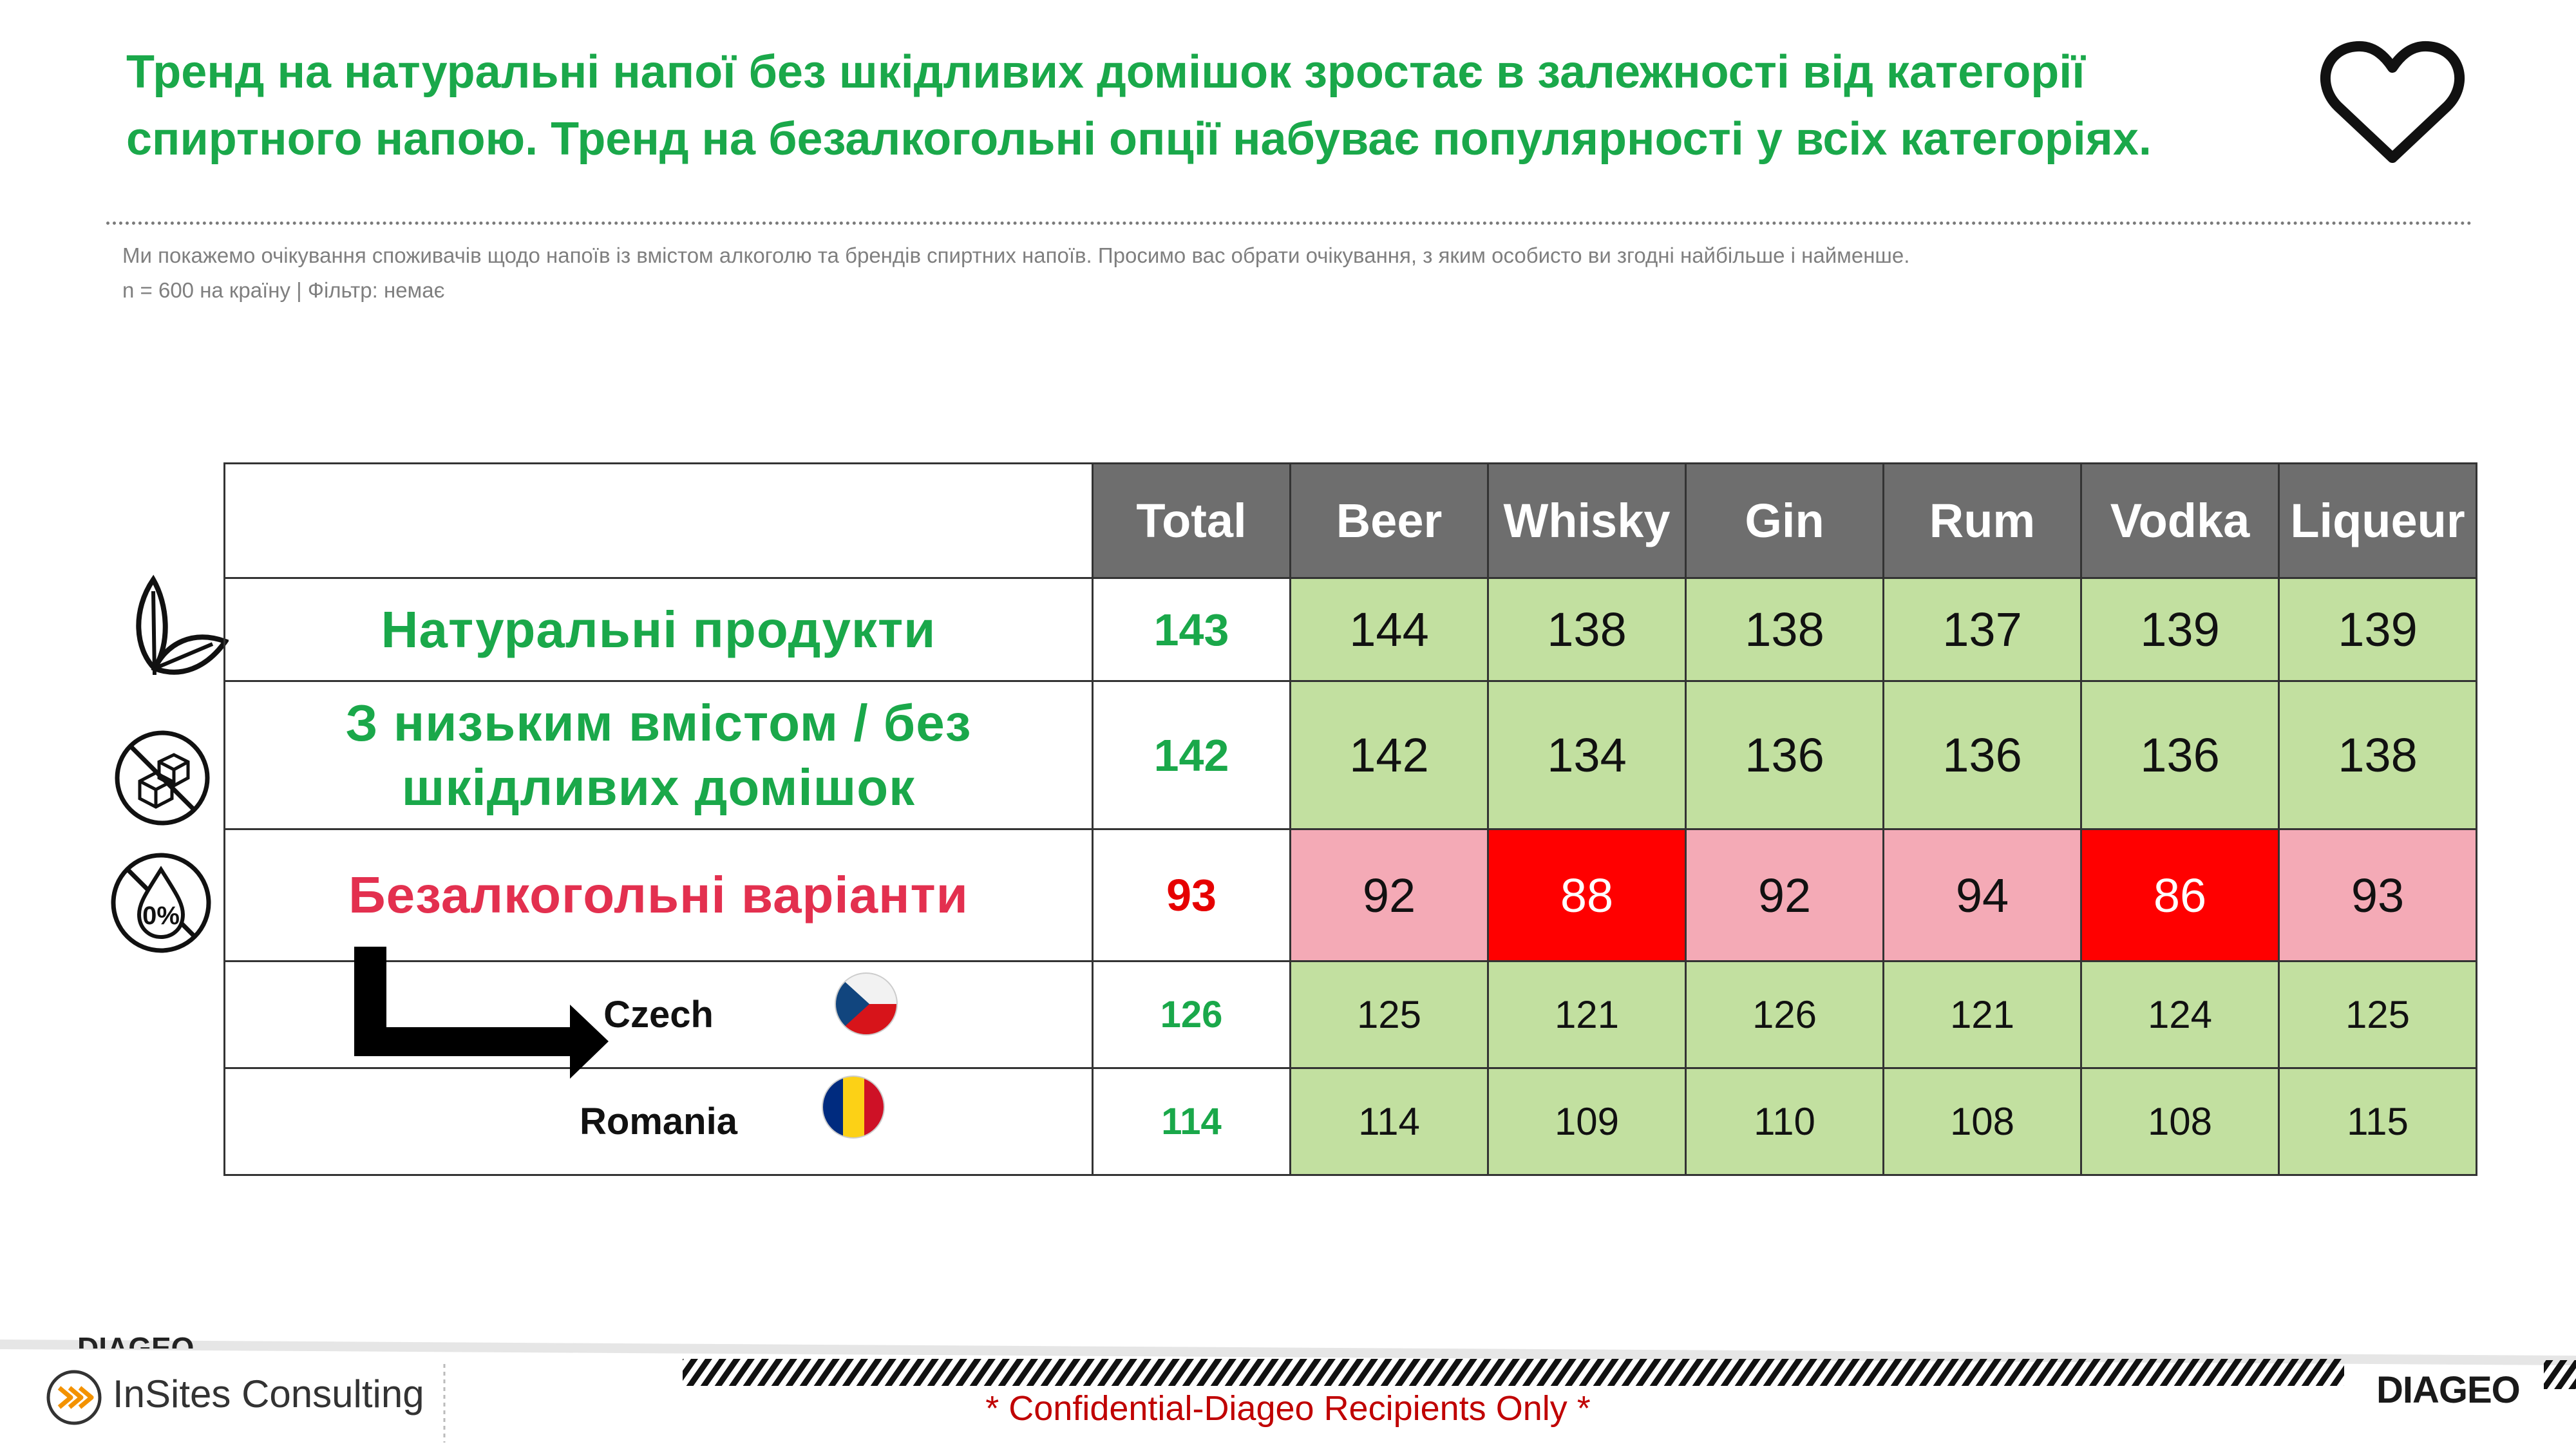 This screenshot has height=1449, width=2576. I want to click on zero-alcohol-icon: 0%, so click(161, 903).